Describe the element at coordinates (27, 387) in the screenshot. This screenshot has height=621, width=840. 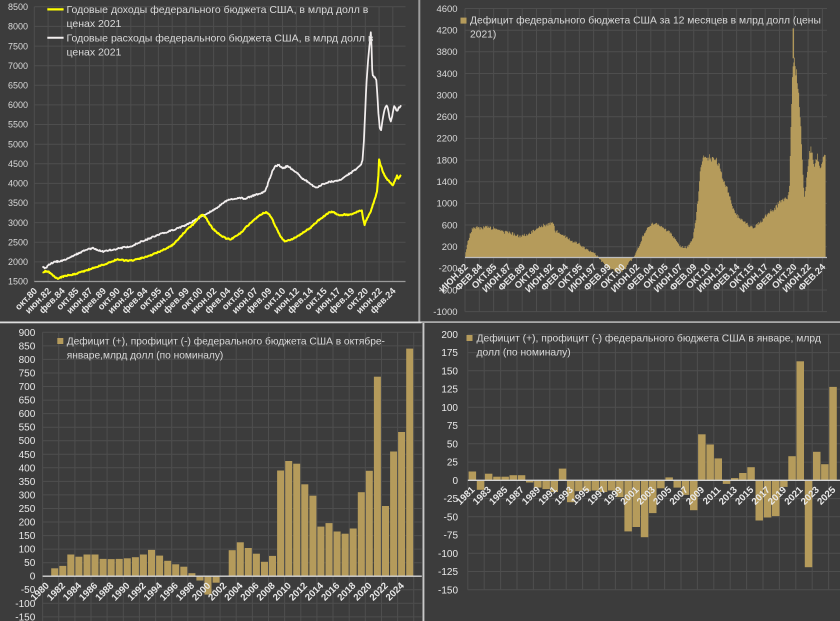
I see `svg-text: 700` at that location.